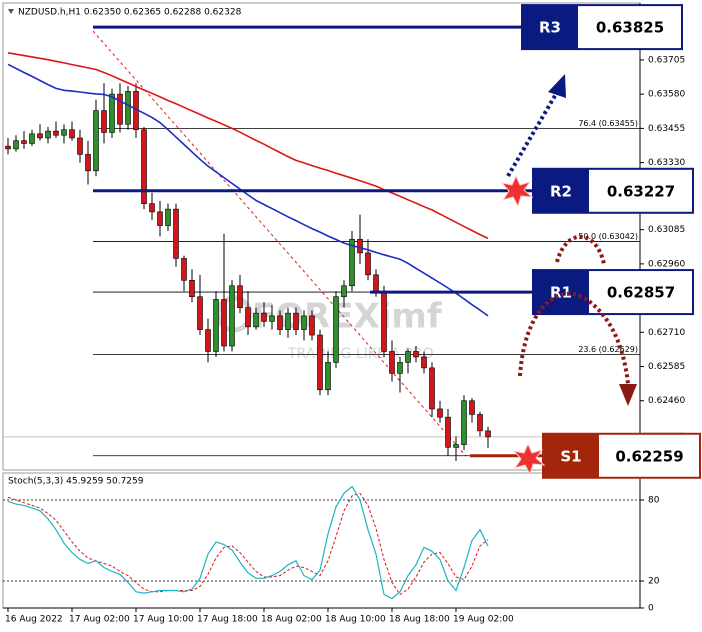 The width and height of the screenshot is (702, 632). What do you see at coordinates (630, 28) in the screenshot?
I see `pivot-value: 0.63825` at bounding box center [630, 28].